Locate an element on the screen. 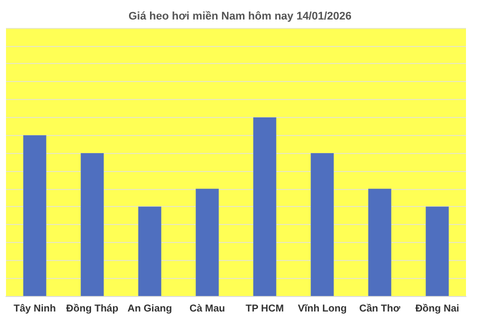 The height and width of the screenshot is (320, 480). x-tick-label: TP HCM is located at coordinates (265, 309).